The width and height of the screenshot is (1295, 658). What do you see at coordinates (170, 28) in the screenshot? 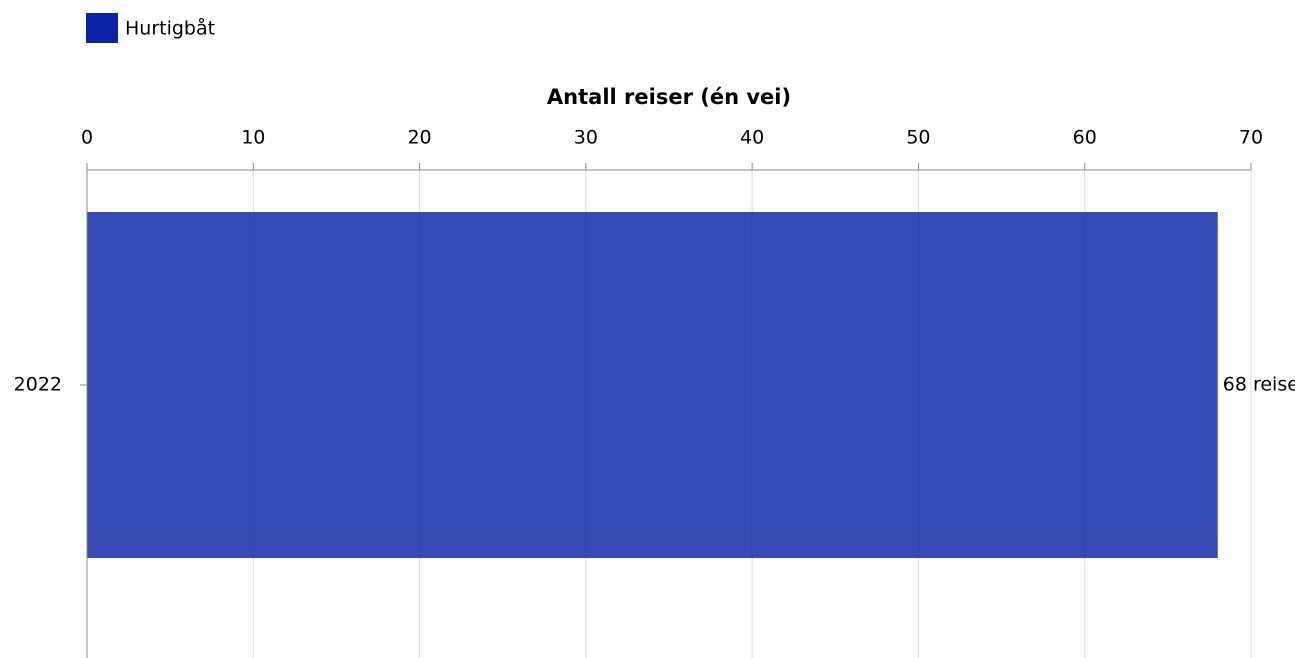
I see `legend-label: Hurtigbåt` at bounding box center [170, 28].